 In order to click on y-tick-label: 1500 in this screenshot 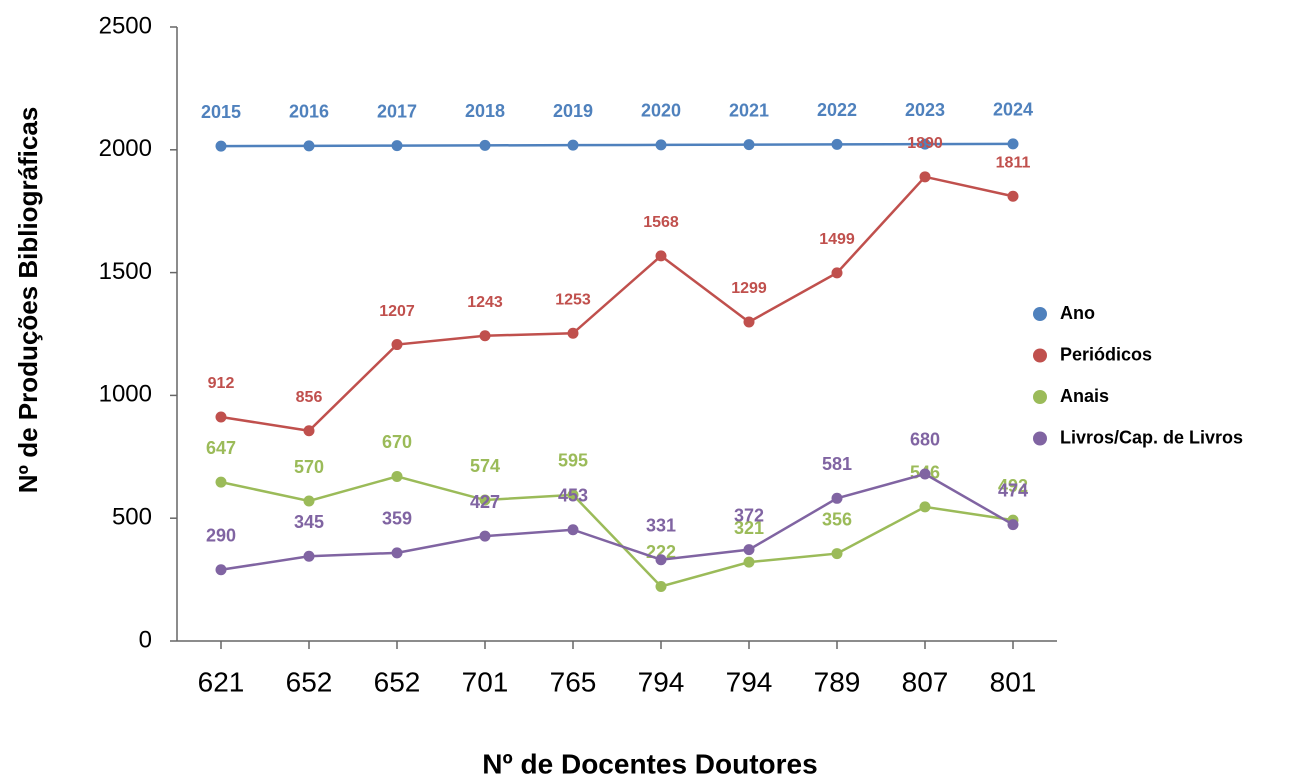, I will do `click(125, 271)`.